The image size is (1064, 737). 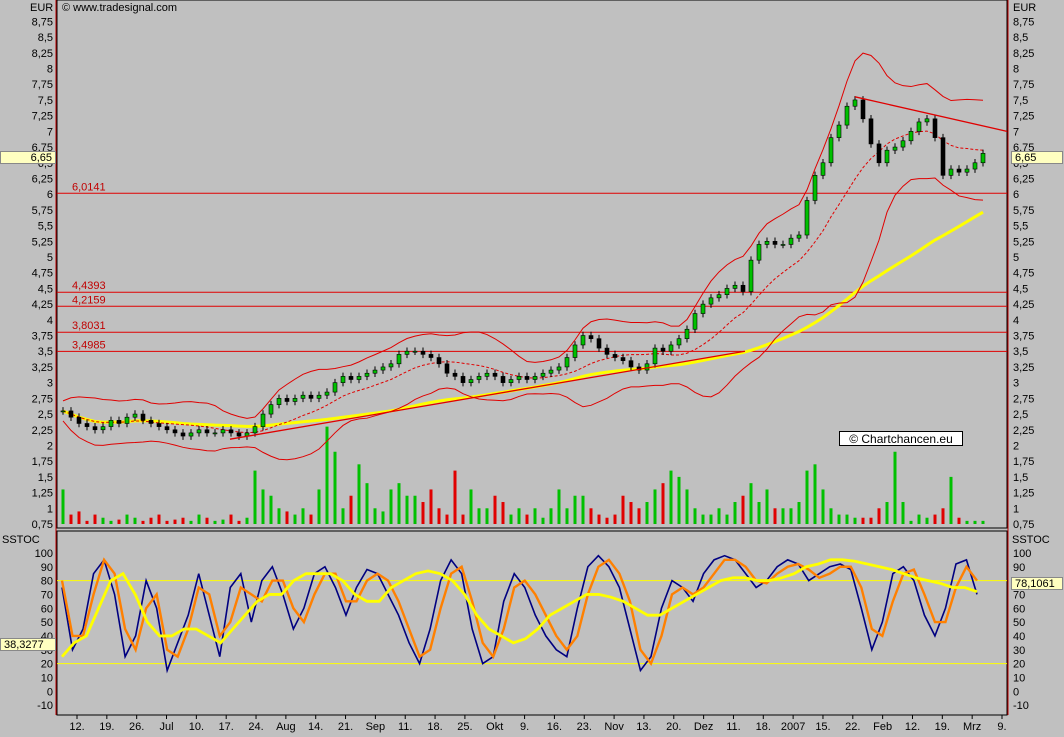 What do you see at coordinates (1023, 399) in the screenshot?
I see `price-tick-right: 2,75` at bounding box center [1023, 399].